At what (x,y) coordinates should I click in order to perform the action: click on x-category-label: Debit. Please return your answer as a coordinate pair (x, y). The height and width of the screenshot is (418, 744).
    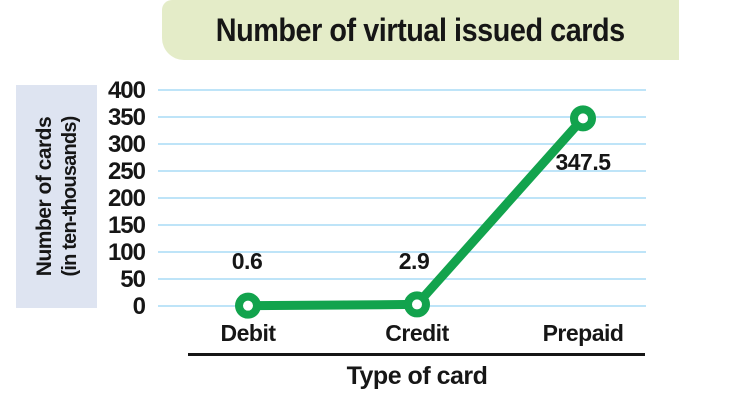
    Looking at the image, I should click on (248, 333).